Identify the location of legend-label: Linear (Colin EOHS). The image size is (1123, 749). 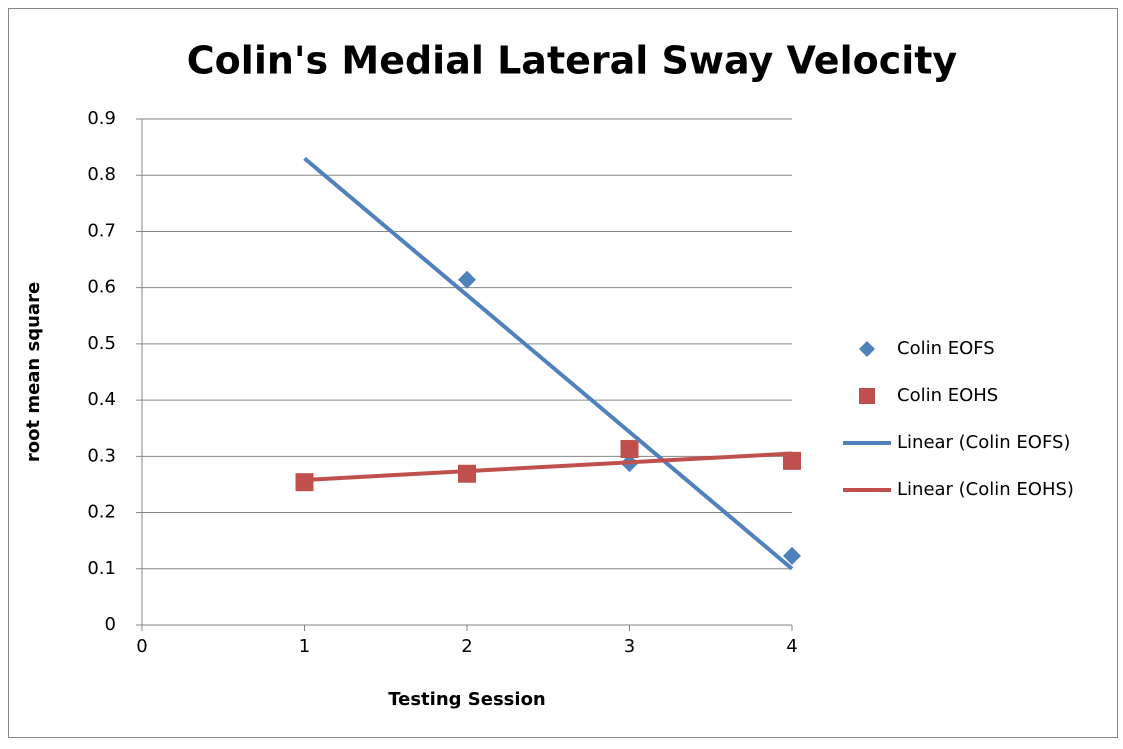
(985, 489).